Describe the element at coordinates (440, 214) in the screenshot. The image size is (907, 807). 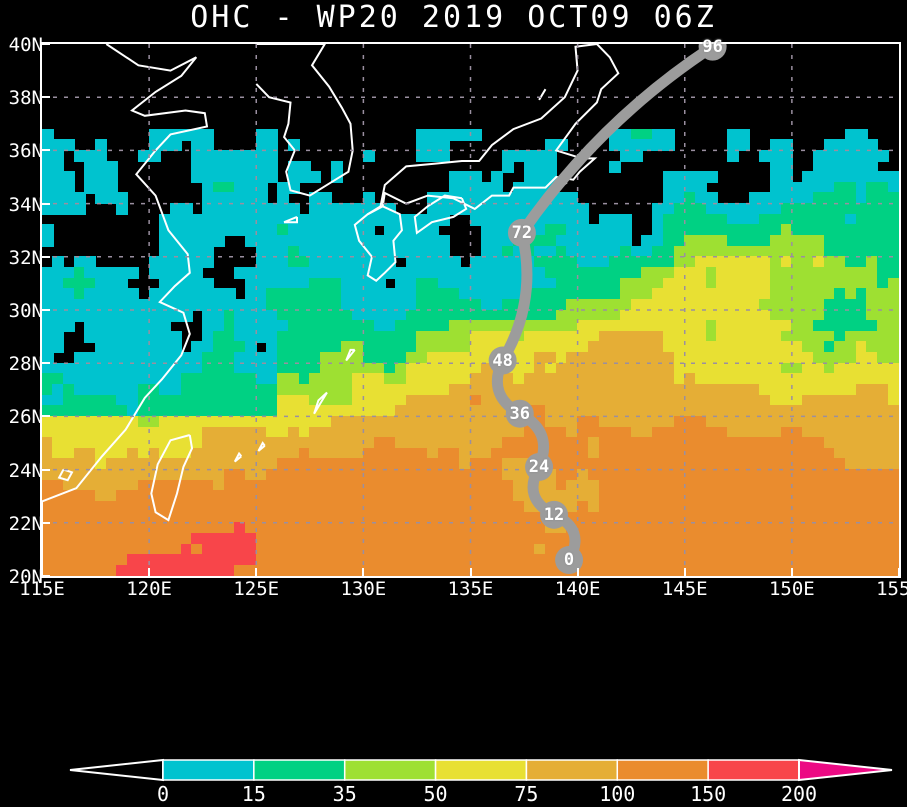
I see `coastline-shikoku` at that location.